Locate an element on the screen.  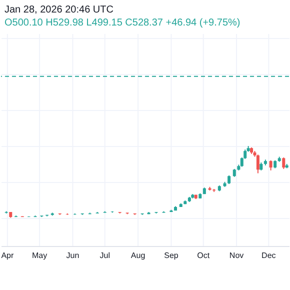
x-tick-label: Oct is located at coordinates (203, 255).